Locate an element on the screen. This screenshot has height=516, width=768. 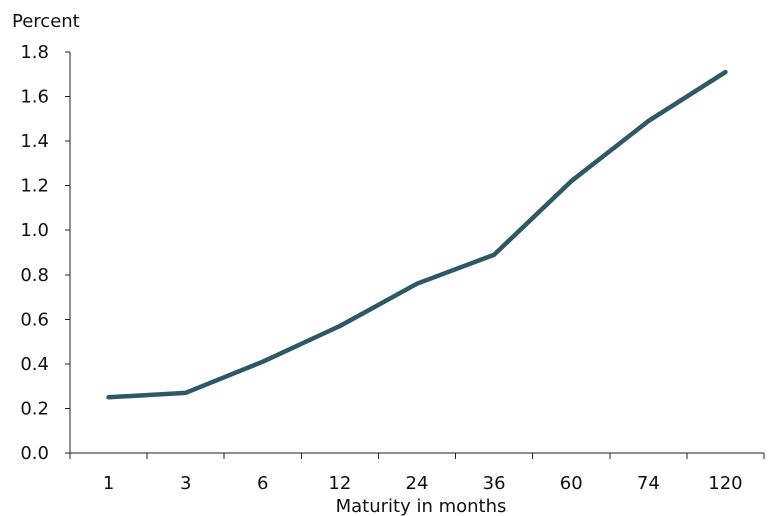
y-tick-label: 1.2 is located at coordinates (34, 186).